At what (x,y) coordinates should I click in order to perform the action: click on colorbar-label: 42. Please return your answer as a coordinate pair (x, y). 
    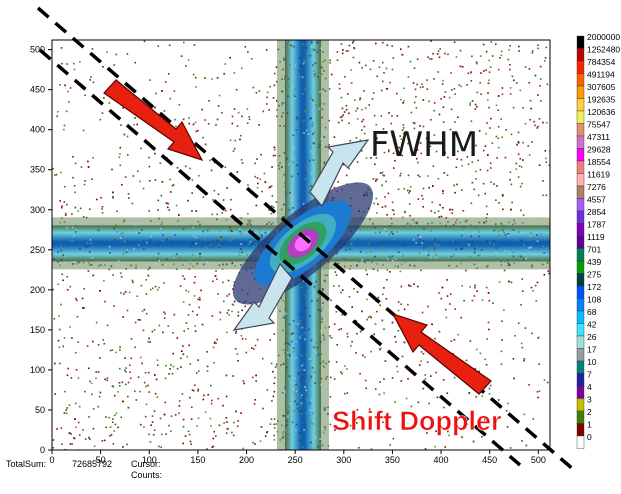
    Looking at the image, I should click on (592, 325).